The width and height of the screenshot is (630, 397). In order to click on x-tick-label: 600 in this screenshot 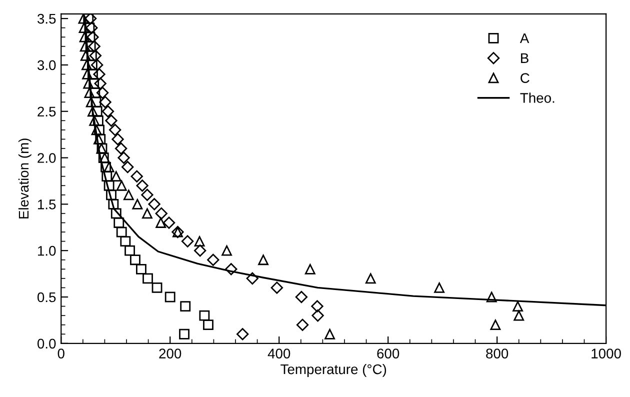, I will do `click(388, 353)`.